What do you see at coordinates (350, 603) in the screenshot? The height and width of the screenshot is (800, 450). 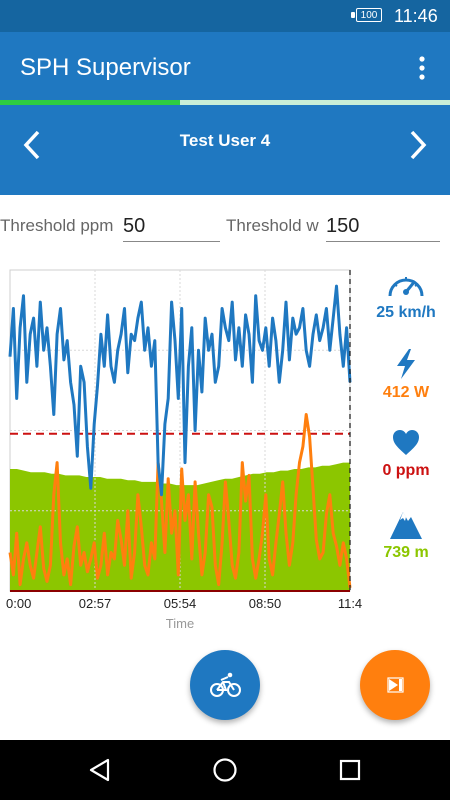 I see `x-tick-label: 11:4` at bounding box center [350, 603].